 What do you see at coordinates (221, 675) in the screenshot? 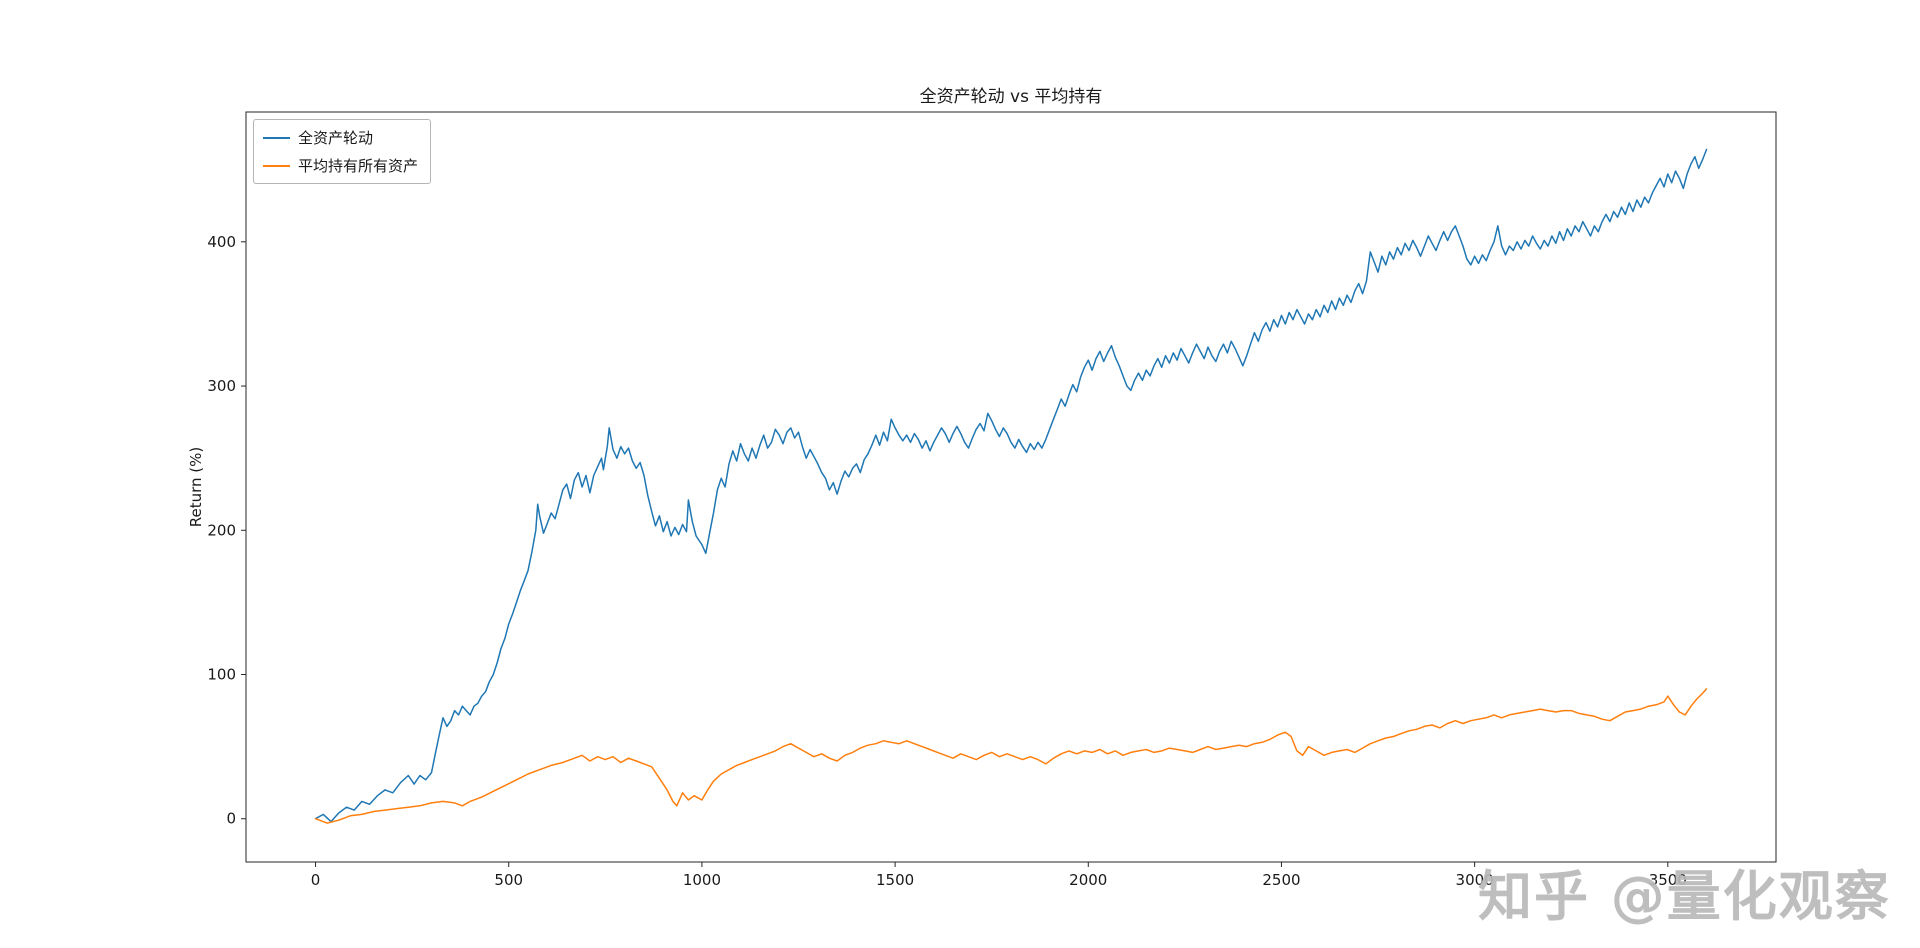
I see `y-tick-label: 100` at bounding box center [221, 675].